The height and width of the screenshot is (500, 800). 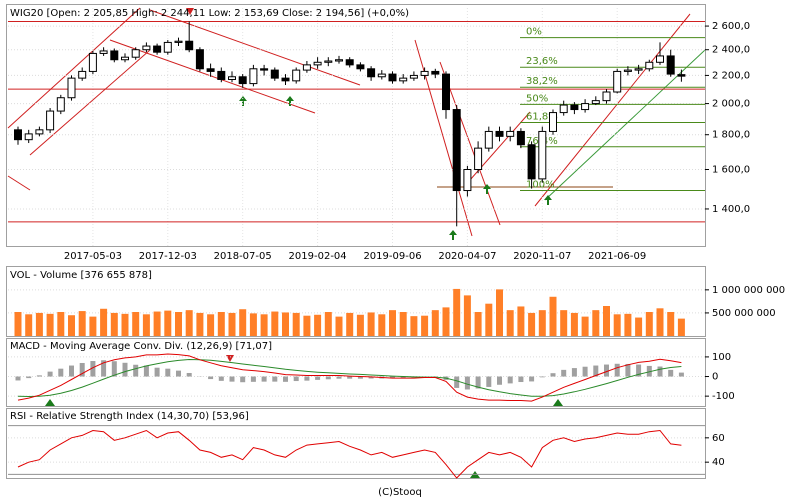 What do you see at coordinates (542, 81) in the screenshot?
I see `fib-label: 38,2%` at bounding box center [542, 81].